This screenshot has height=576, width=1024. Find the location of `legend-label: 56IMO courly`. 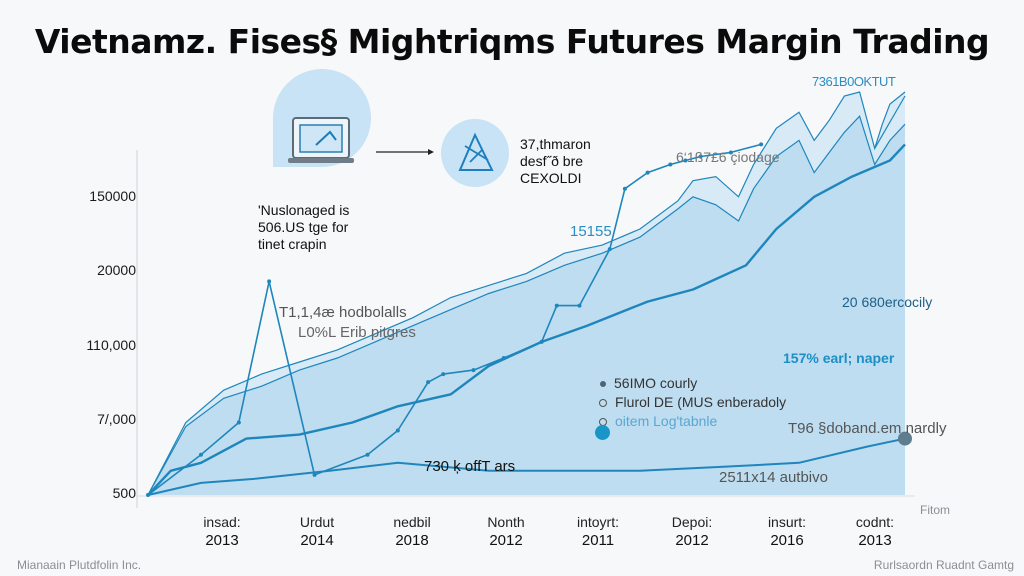

legend-label: 56IMO courly is located at coordinates (656, 383).